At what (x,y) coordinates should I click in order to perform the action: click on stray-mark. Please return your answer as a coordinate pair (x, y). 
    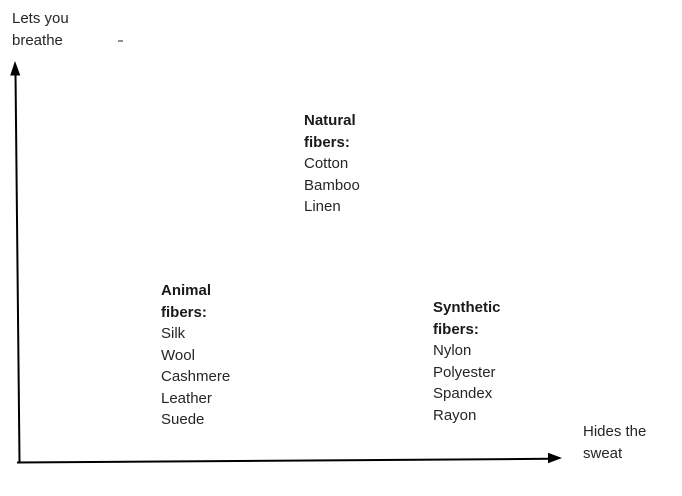
    Looking at the image, I should click on (120, 41).